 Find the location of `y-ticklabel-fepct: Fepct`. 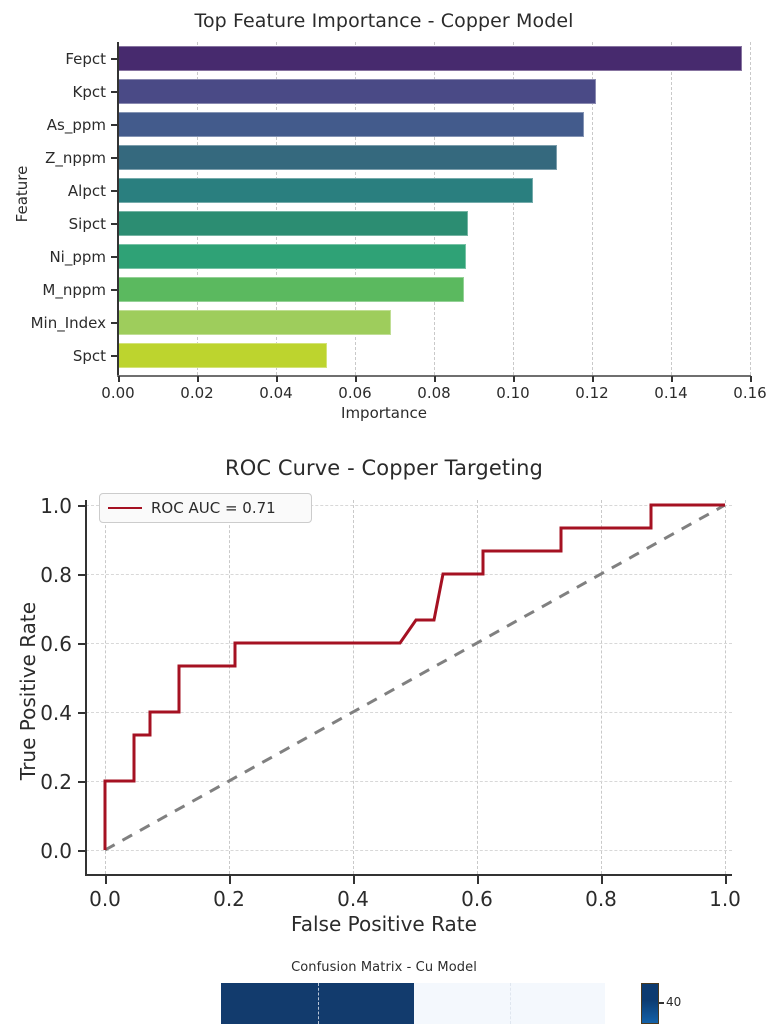

y-ticklabel-fepct: Fepct is located at coordinates (85, 59).